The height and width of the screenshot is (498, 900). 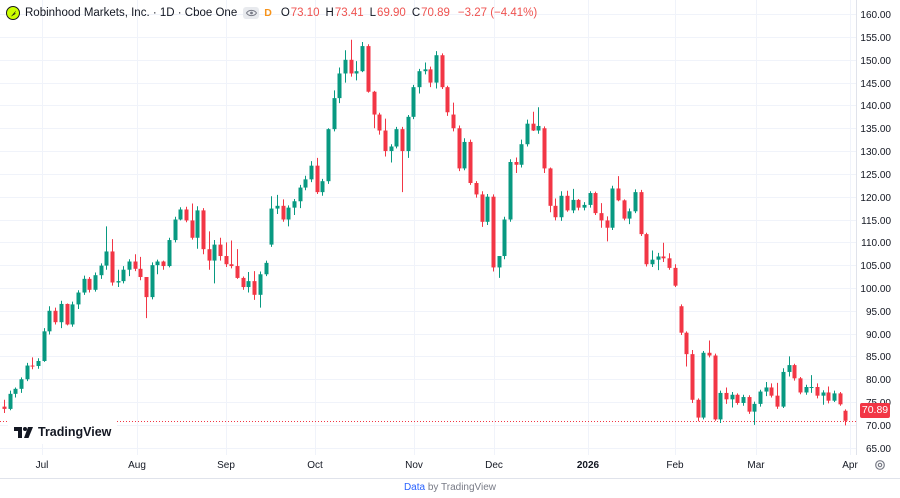 What do you see at coordinates (414, 487) in the screenshot?
I see `footer-data-link: Data` at bounding box center [414, 487].